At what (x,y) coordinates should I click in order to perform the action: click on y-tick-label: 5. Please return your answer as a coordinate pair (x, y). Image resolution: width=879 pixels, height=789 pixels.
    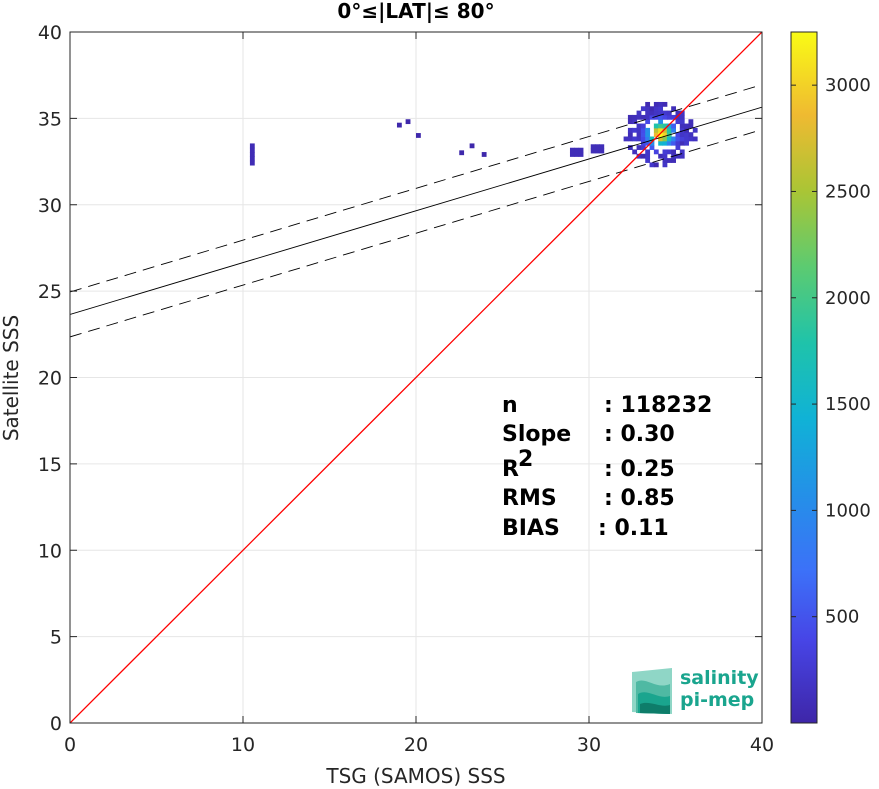
    Looking at the image, I should click on (56, 638).